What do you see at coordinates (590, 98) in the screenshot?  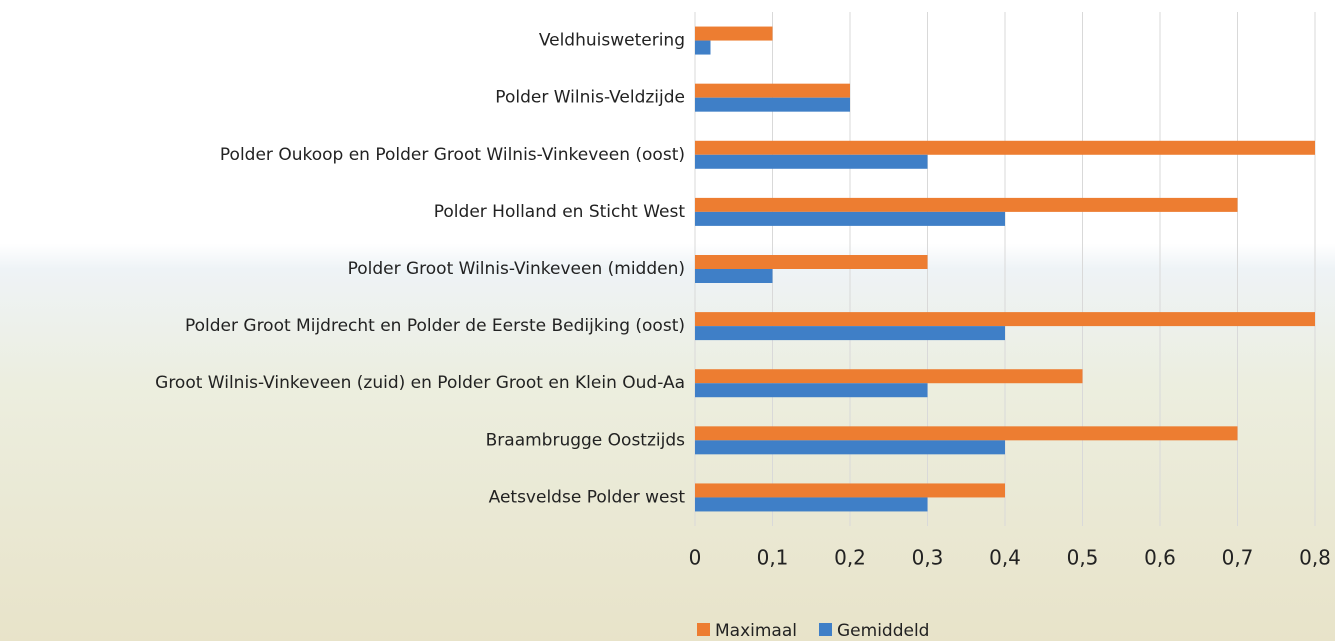 I see `y-tick-label: Polder Wilnis-Veldzijde` at bounding box center [590, 98].